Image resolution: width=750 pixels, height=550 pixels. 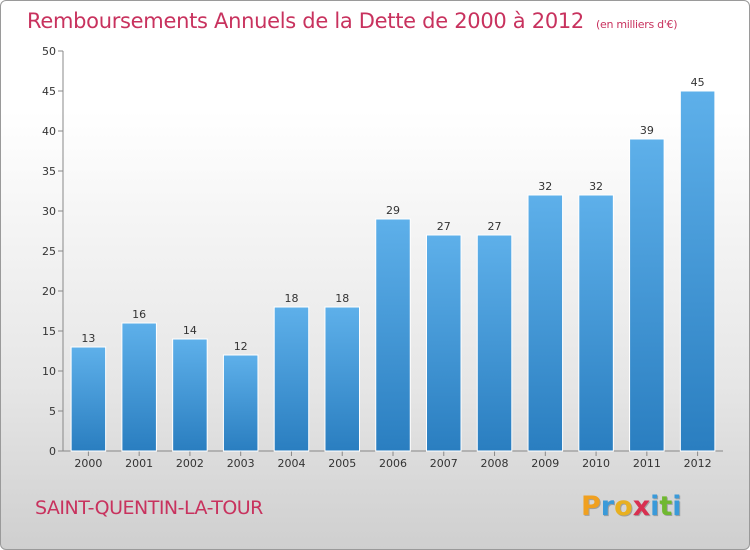 What do you see at coordinates (641, 506) in the screenshot?
I see `logo-letter: x` at bounding box center [641, 506].